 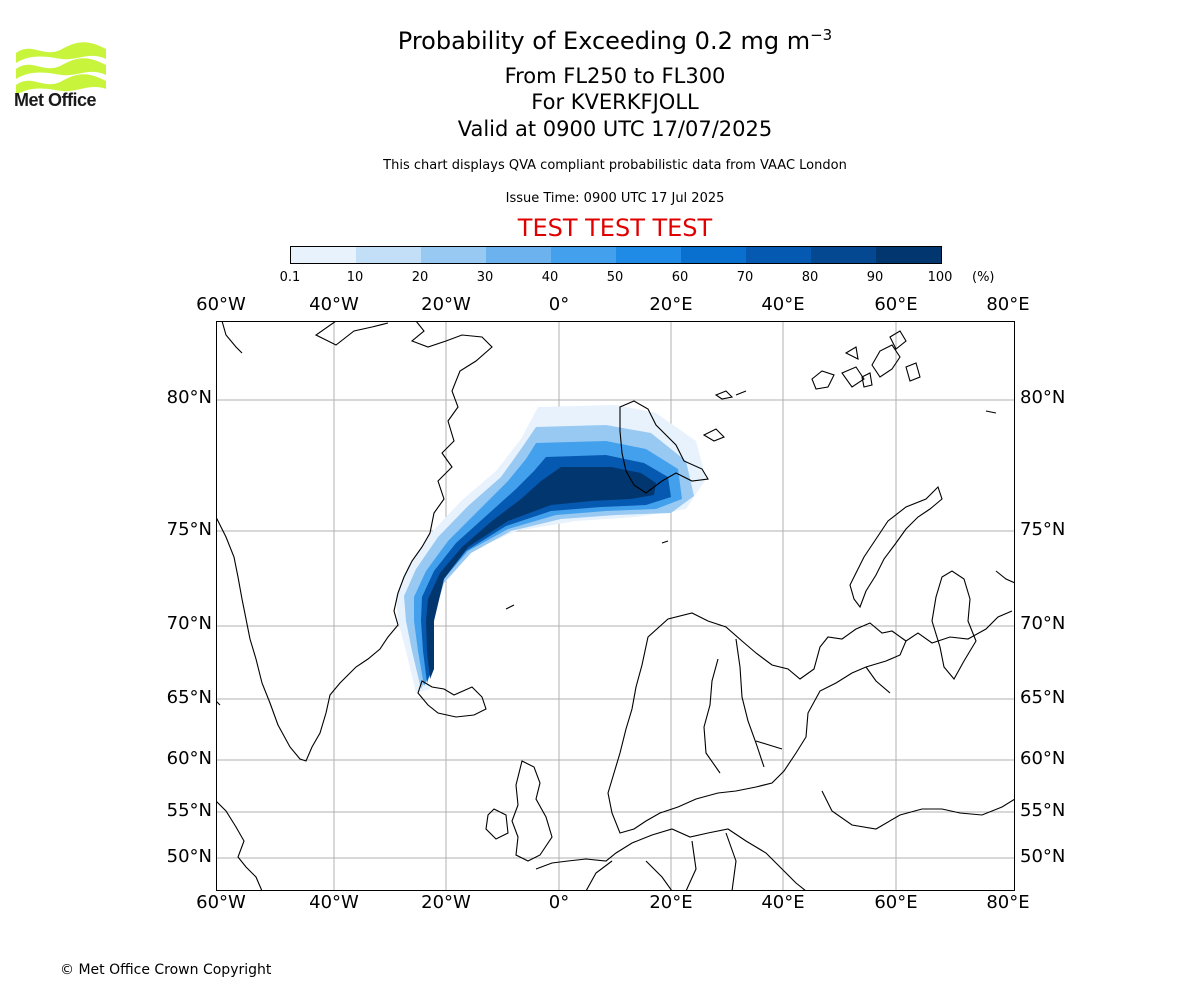 What do you see at coordinates (615, 228) in the screenshot?
I see `test-banner: TEST TEST TEST` at bounding box center [615, 228].